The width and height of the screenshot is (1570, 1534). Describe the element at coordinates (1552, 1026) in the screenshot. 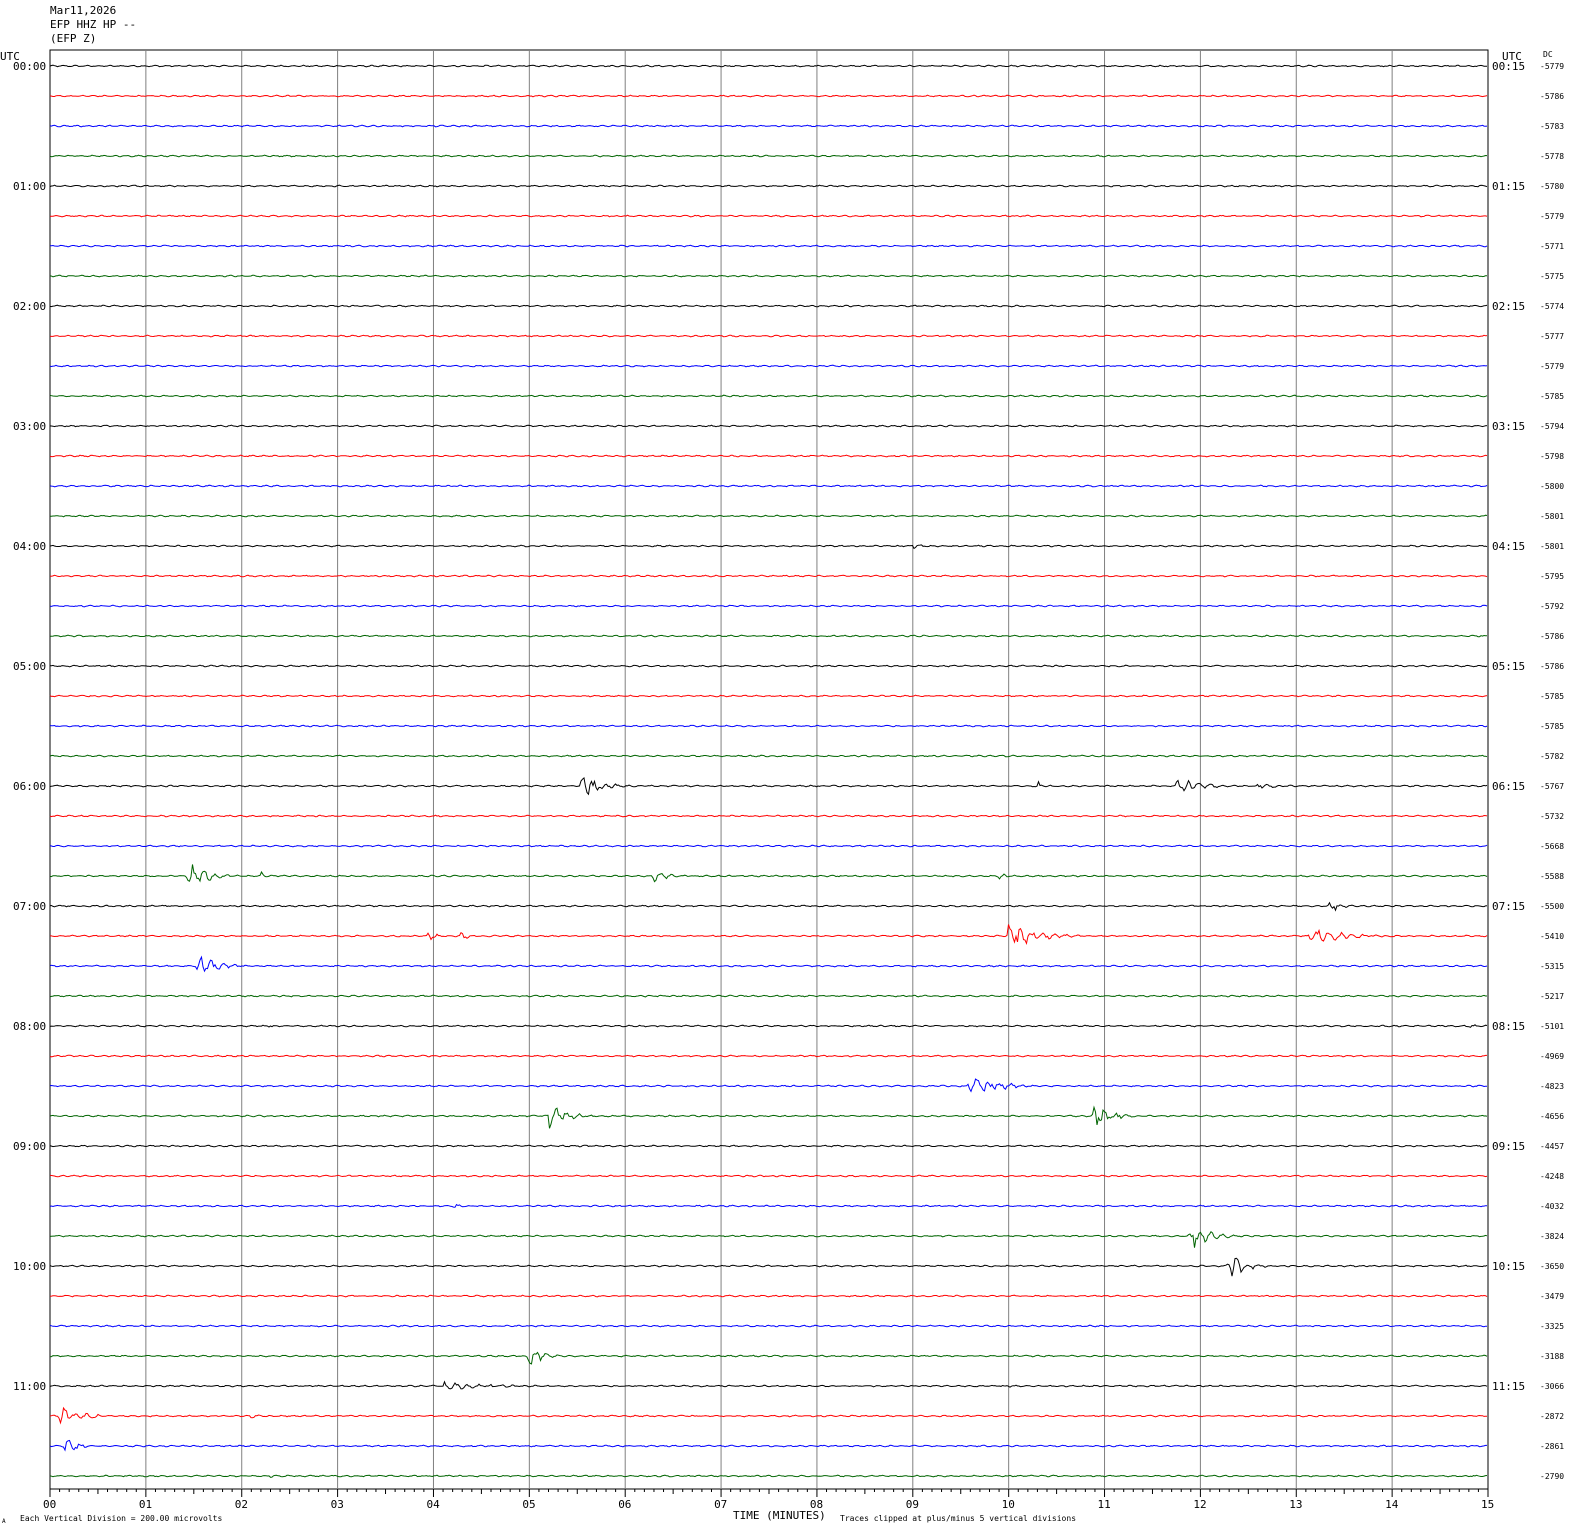

I see `dc-offset-label: -5101` at that location.